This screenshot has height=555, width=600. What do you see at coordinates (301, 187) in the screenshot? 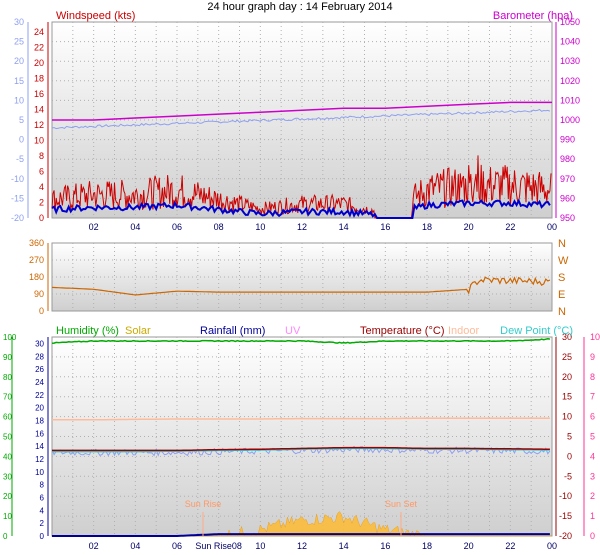
I see `wind-gust-line` at bounding box center [301, 187].